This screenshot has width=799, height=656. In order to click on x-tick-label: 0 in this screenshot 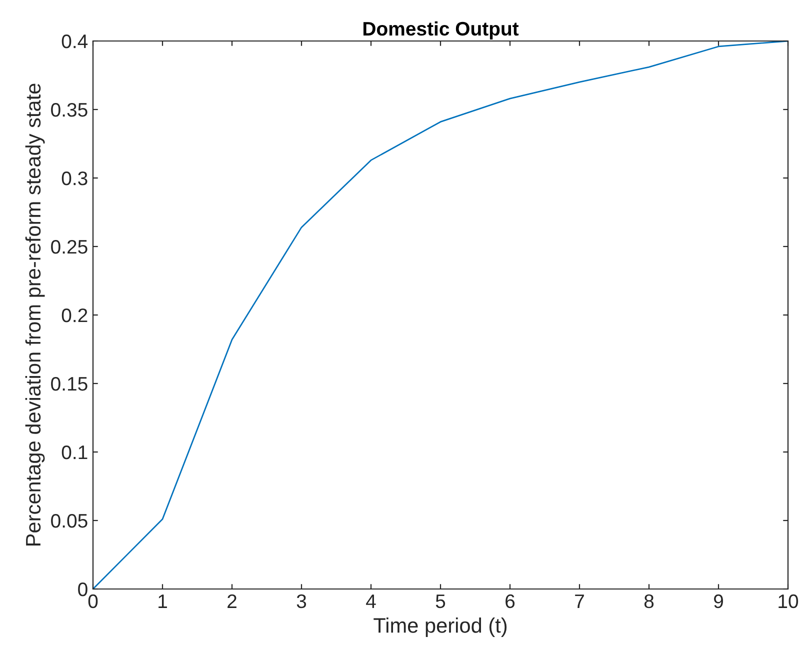, I will do `click(93, 601)`.